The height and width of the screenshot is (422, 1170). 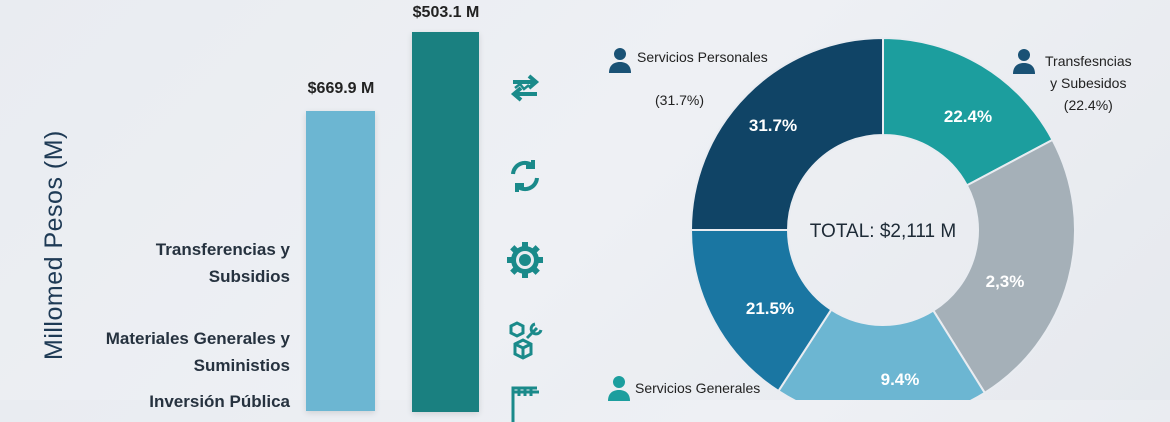 I want to click on slice-label: 22.4%, so click(x=968, y=116).